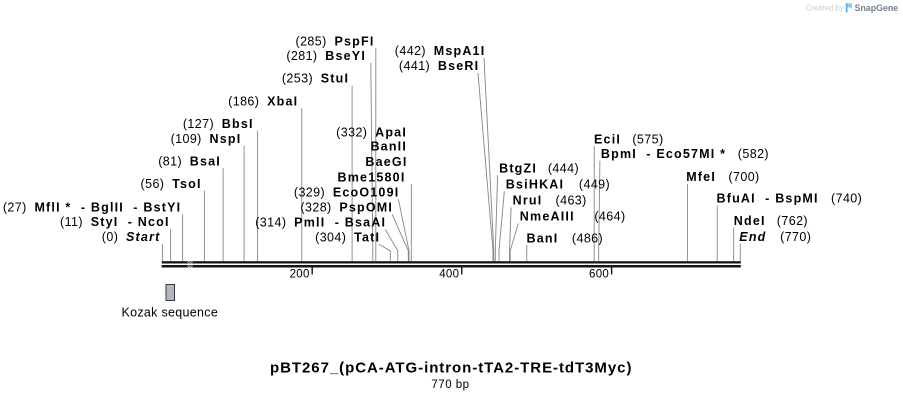 This screenshot has height=400, width=903. Describe the element at coordinates (825, 8) in the screenshot. I see `svg-text: Created by` at that location.